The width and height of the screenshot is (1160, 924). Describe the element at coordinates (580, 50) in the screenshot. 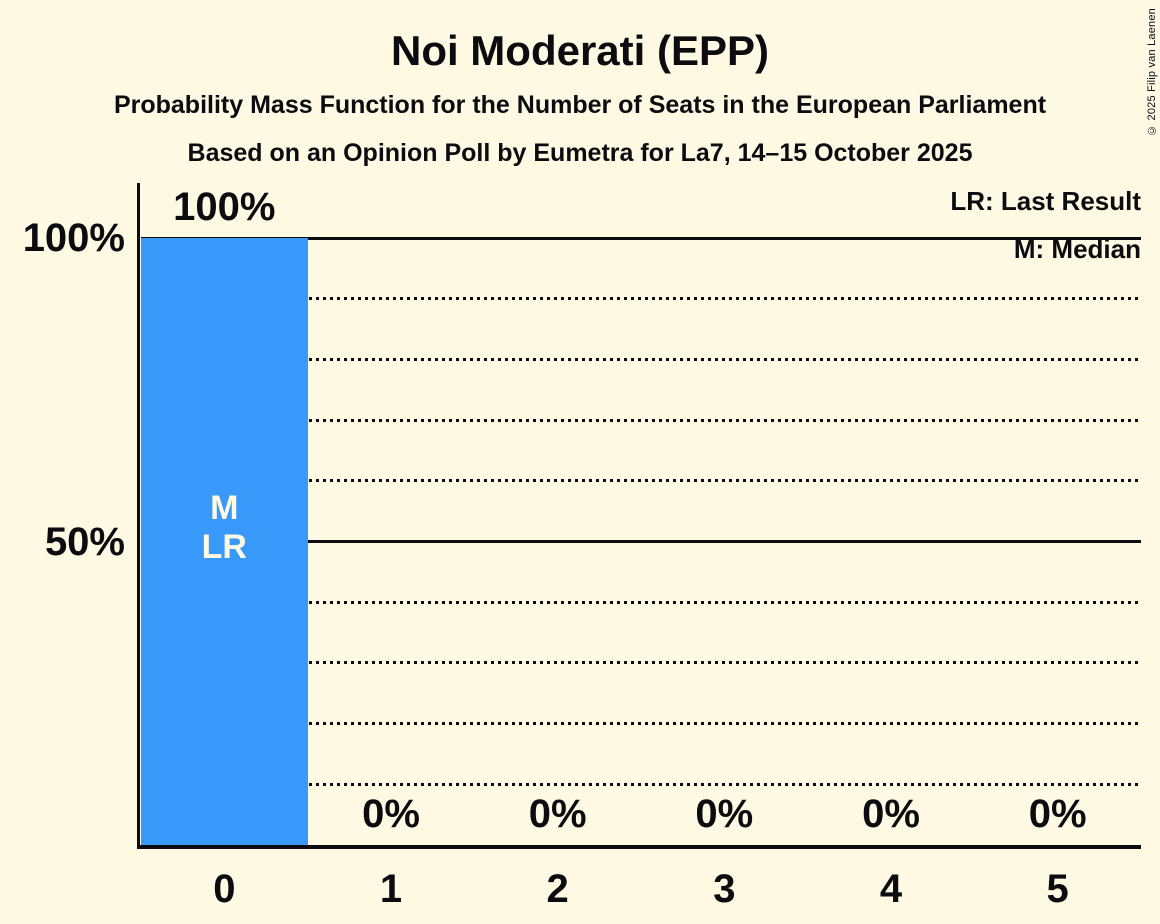

I see `chart-title: Noi Moderati (EPP)` at that location.